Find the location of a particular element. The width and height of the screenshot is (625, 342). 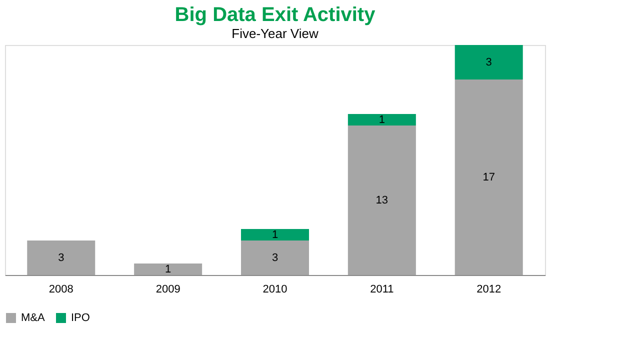

x-tick-label: 2010 is located at coordinates (275, 290).